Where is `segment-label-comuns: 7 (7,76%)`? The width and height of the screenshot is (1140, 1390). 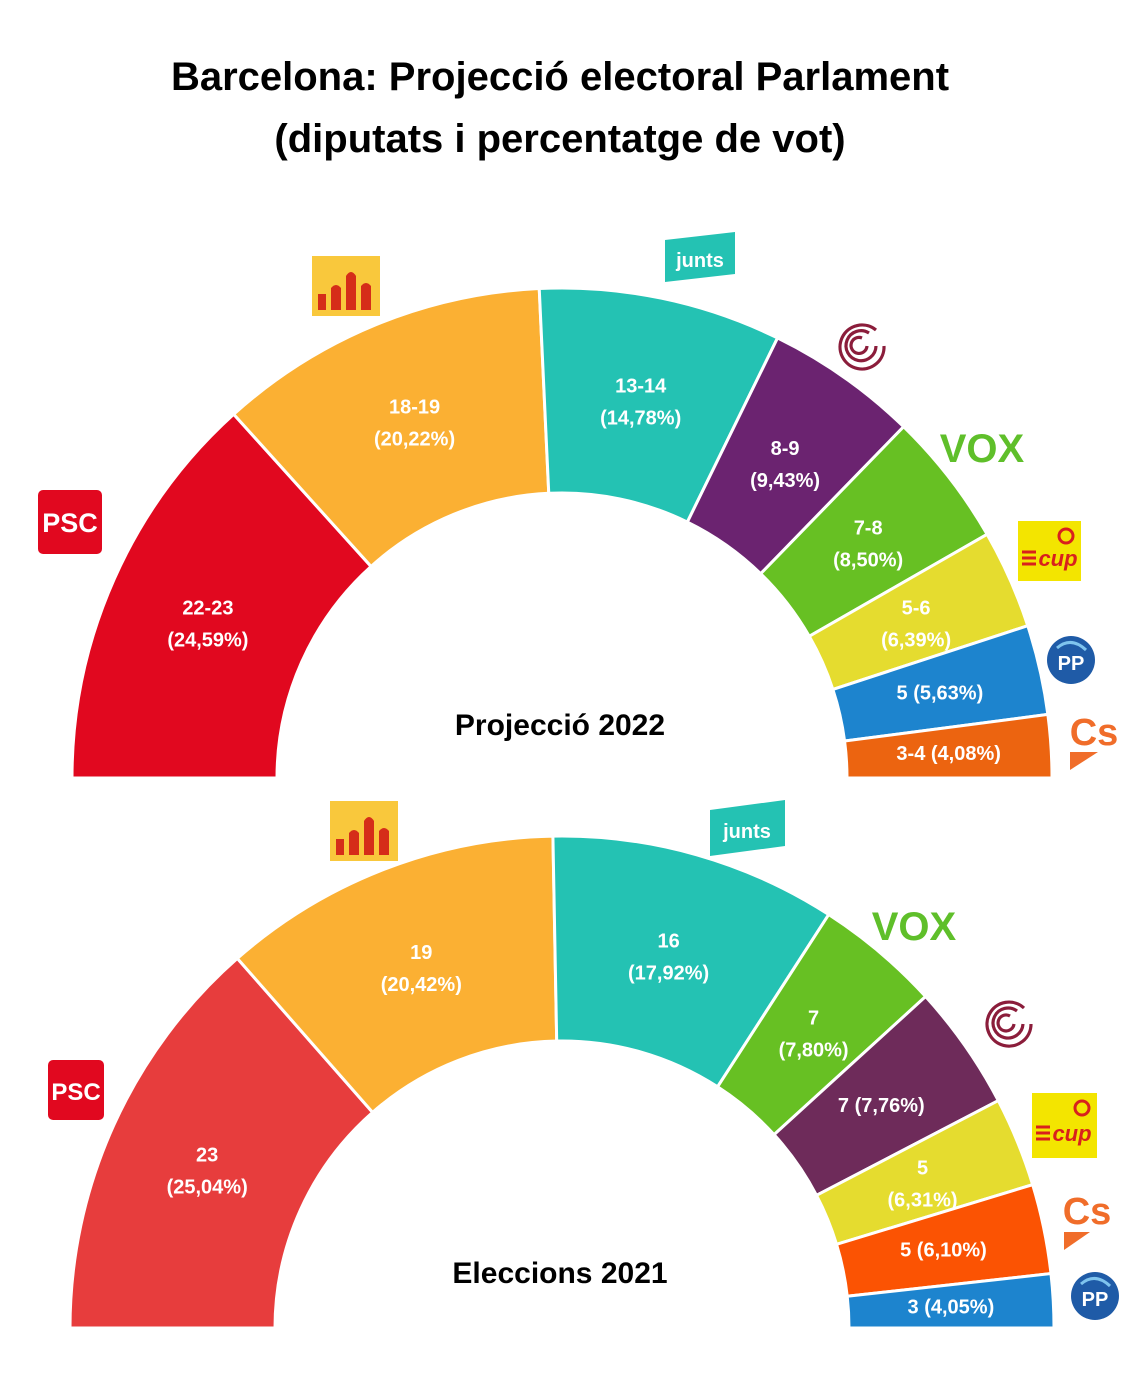 segment-label-comuns: 7 (7,76%) is located at coordinates (881, 1106).